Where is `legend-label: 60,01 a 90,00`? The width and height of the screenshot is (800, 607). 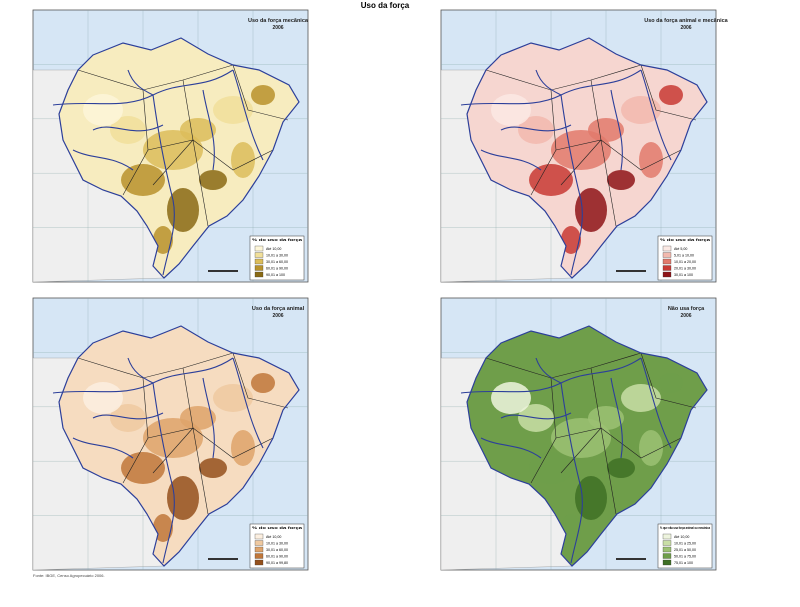
legend-label: 60,01 a 90,00 is located at coordinates (277, 269).